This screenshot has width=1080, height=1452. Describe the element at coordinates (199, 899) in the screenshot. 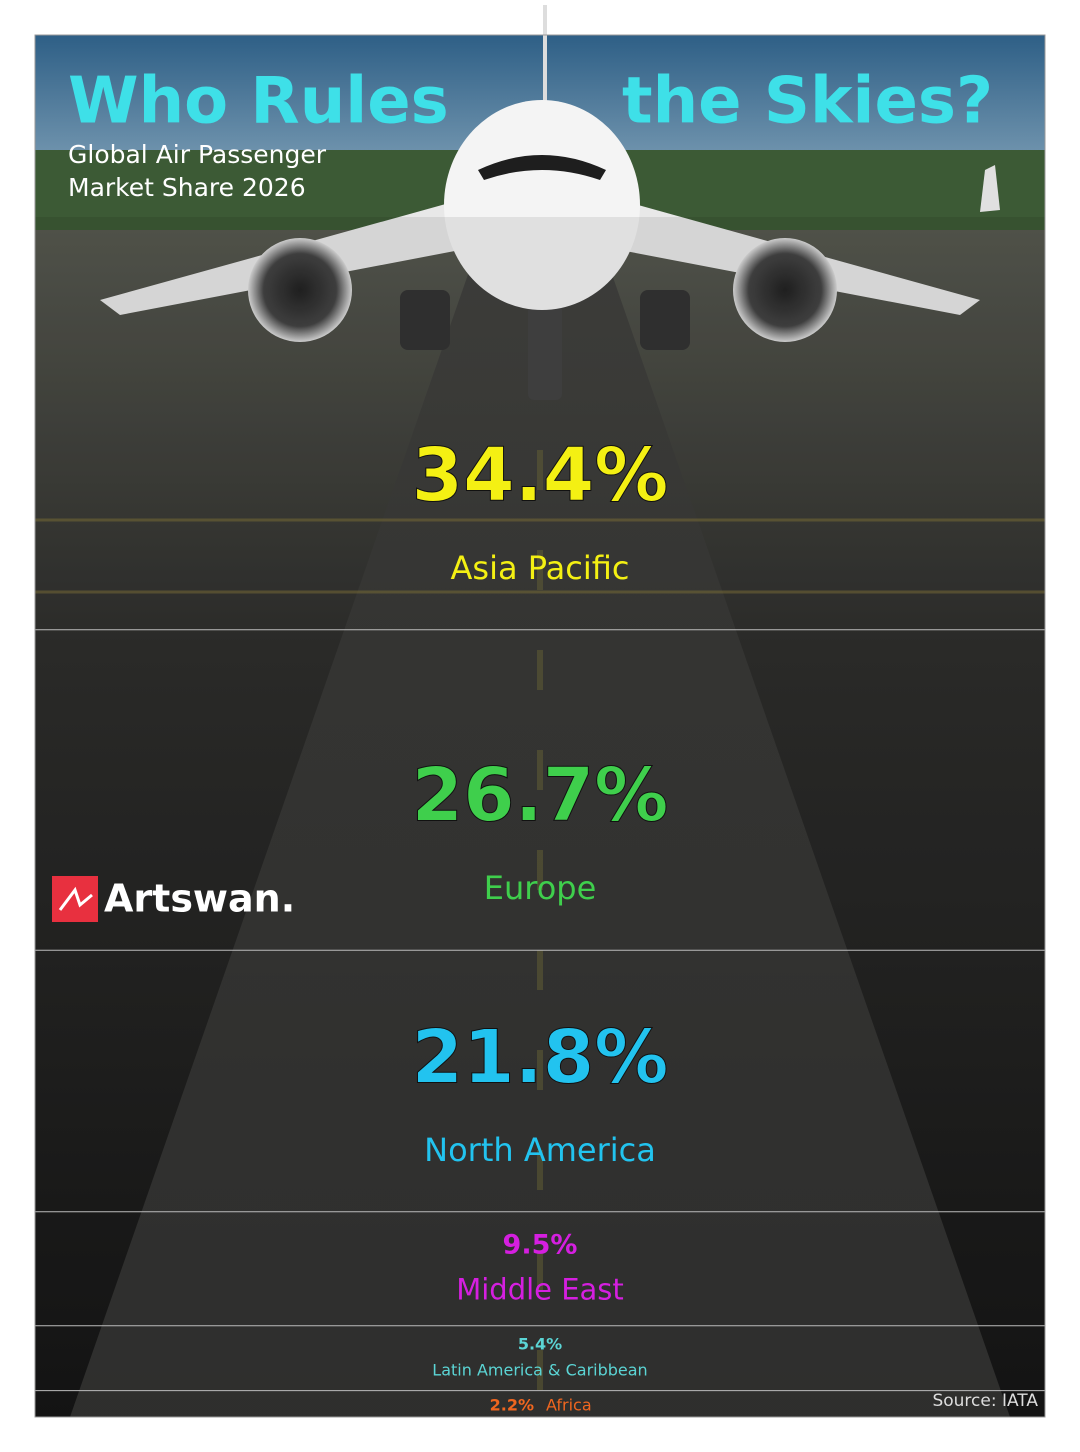

I see `brand: Artswan.` at that location.